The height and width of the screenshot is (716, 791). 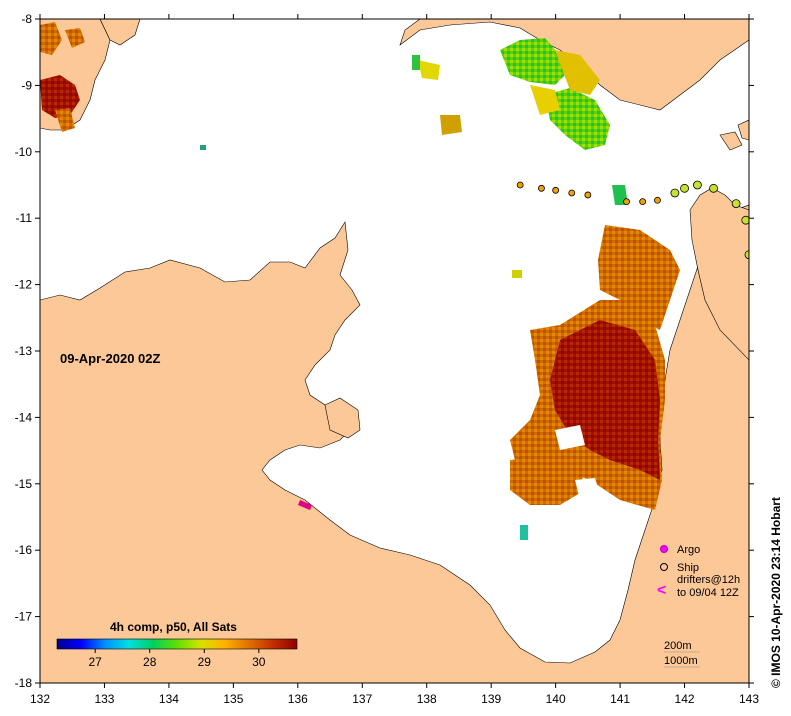 I want to click on depth-1000-label: 1000m, so click(x=681, y=661).